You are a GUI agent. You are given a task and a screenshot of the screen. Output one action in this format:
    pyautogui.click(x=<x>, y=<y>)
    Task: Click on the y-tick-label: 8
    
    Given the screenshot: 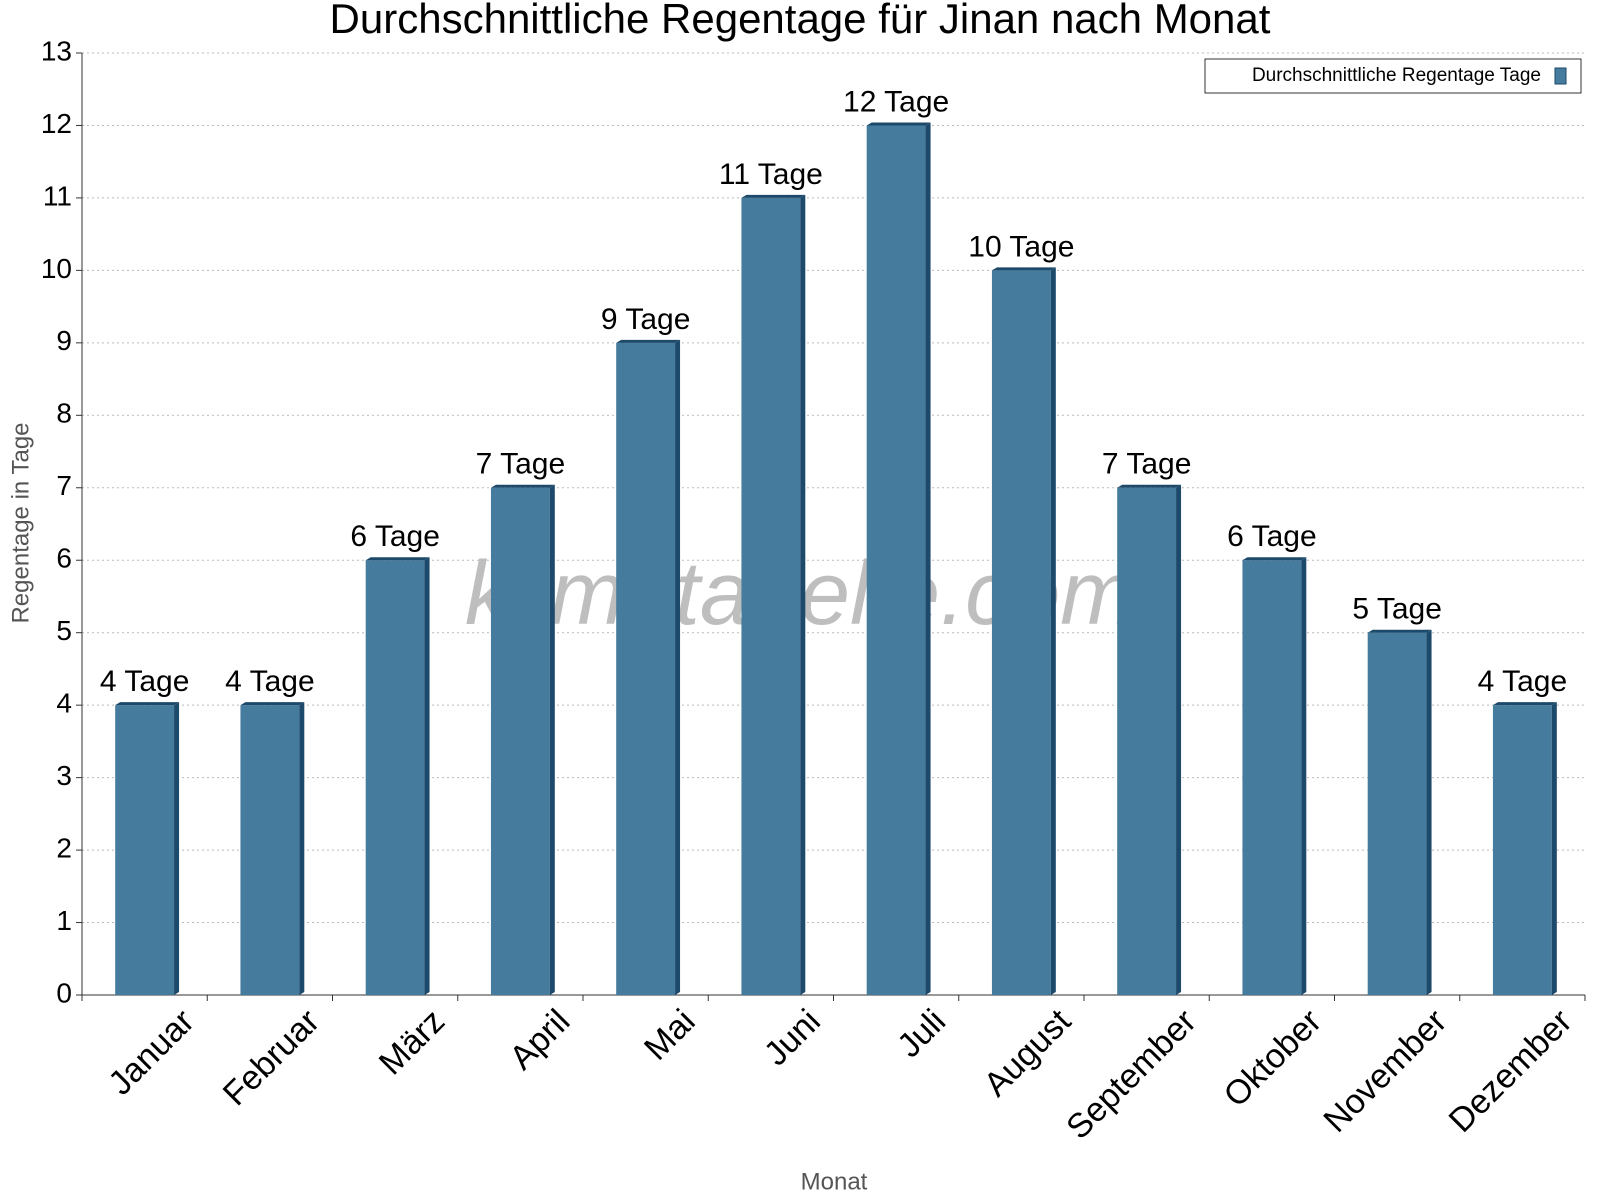 What is the action you would take?
    pyautogui.click(x=64, y=413)
    